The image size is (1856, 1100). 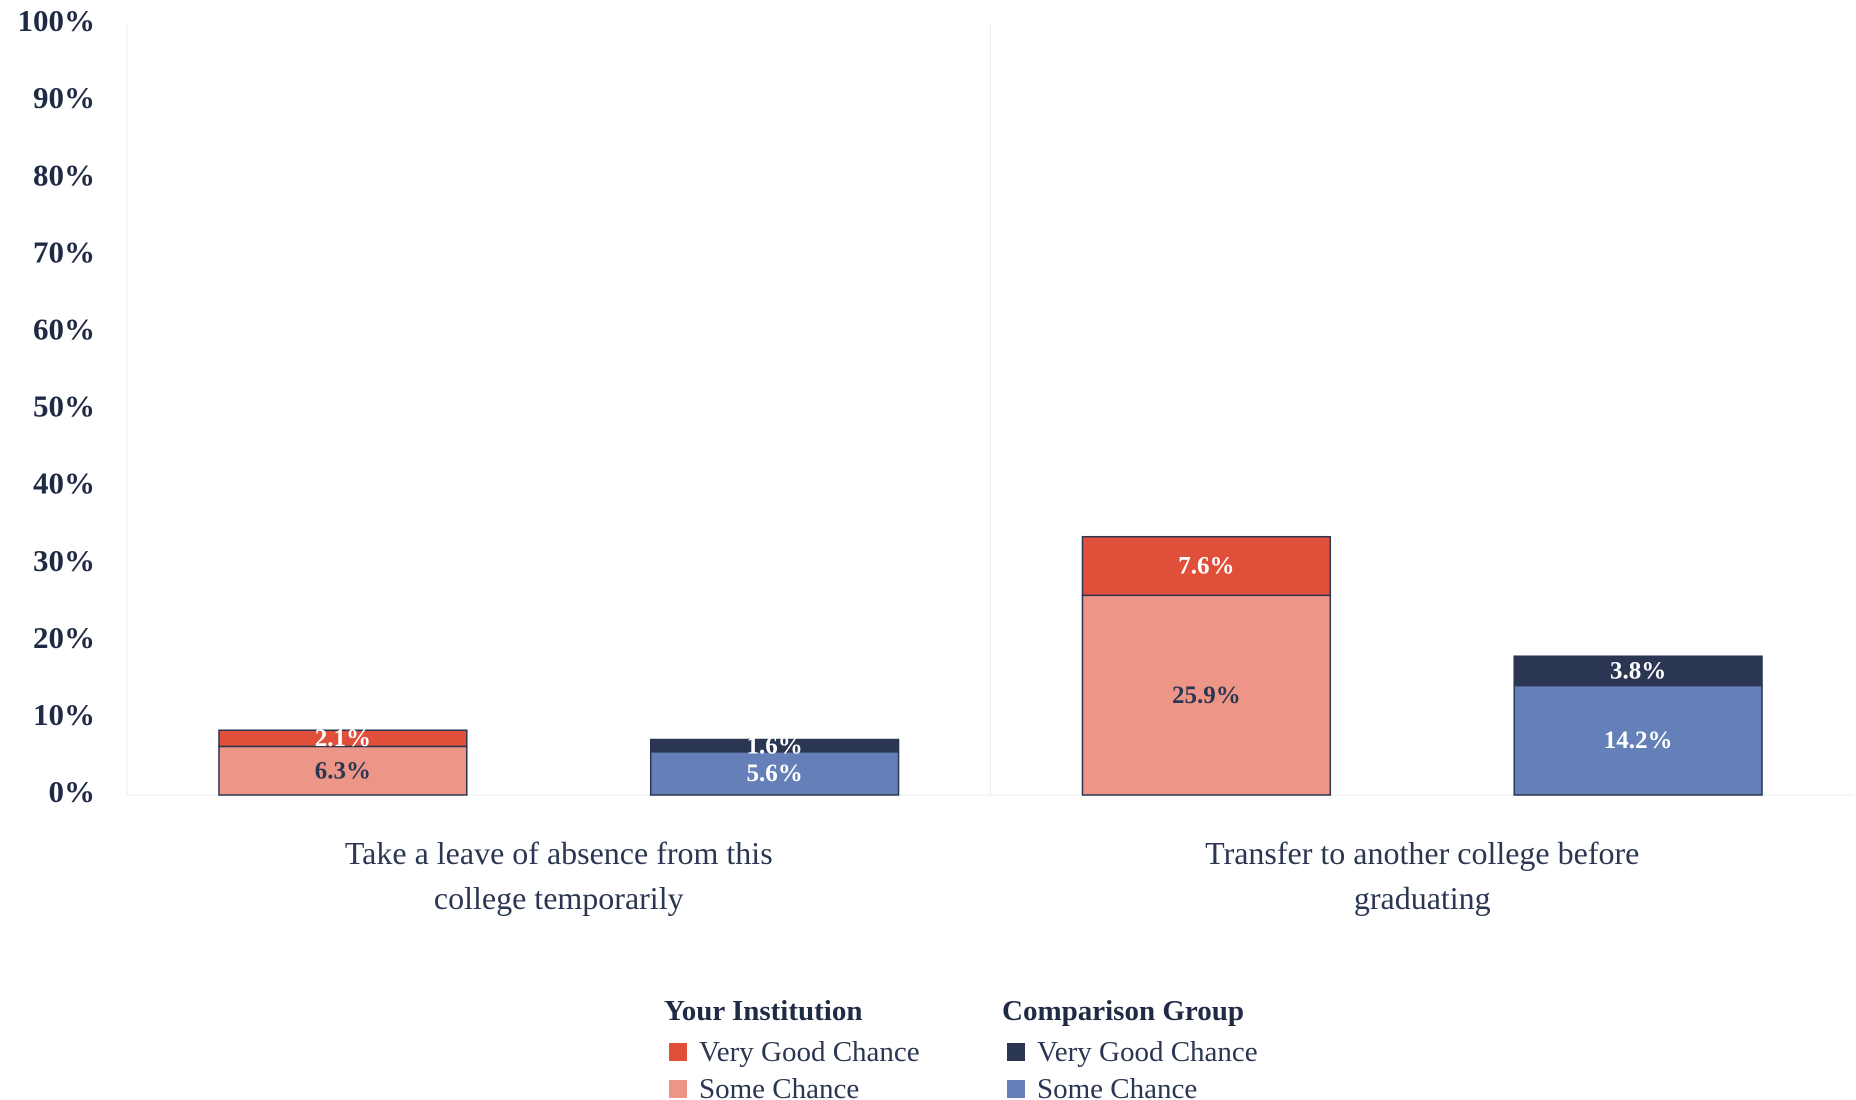 I want to click on data-label: 5.6%, so click(x=775, y=773).